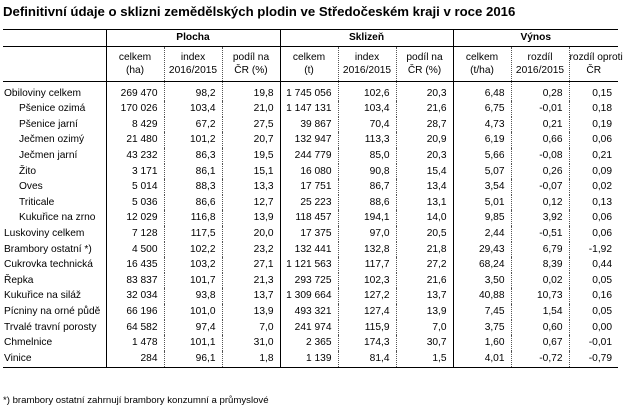  Describe the element at coordinates (424, 124) in the screenshot. I see `cell-value: 28,7` at that location.